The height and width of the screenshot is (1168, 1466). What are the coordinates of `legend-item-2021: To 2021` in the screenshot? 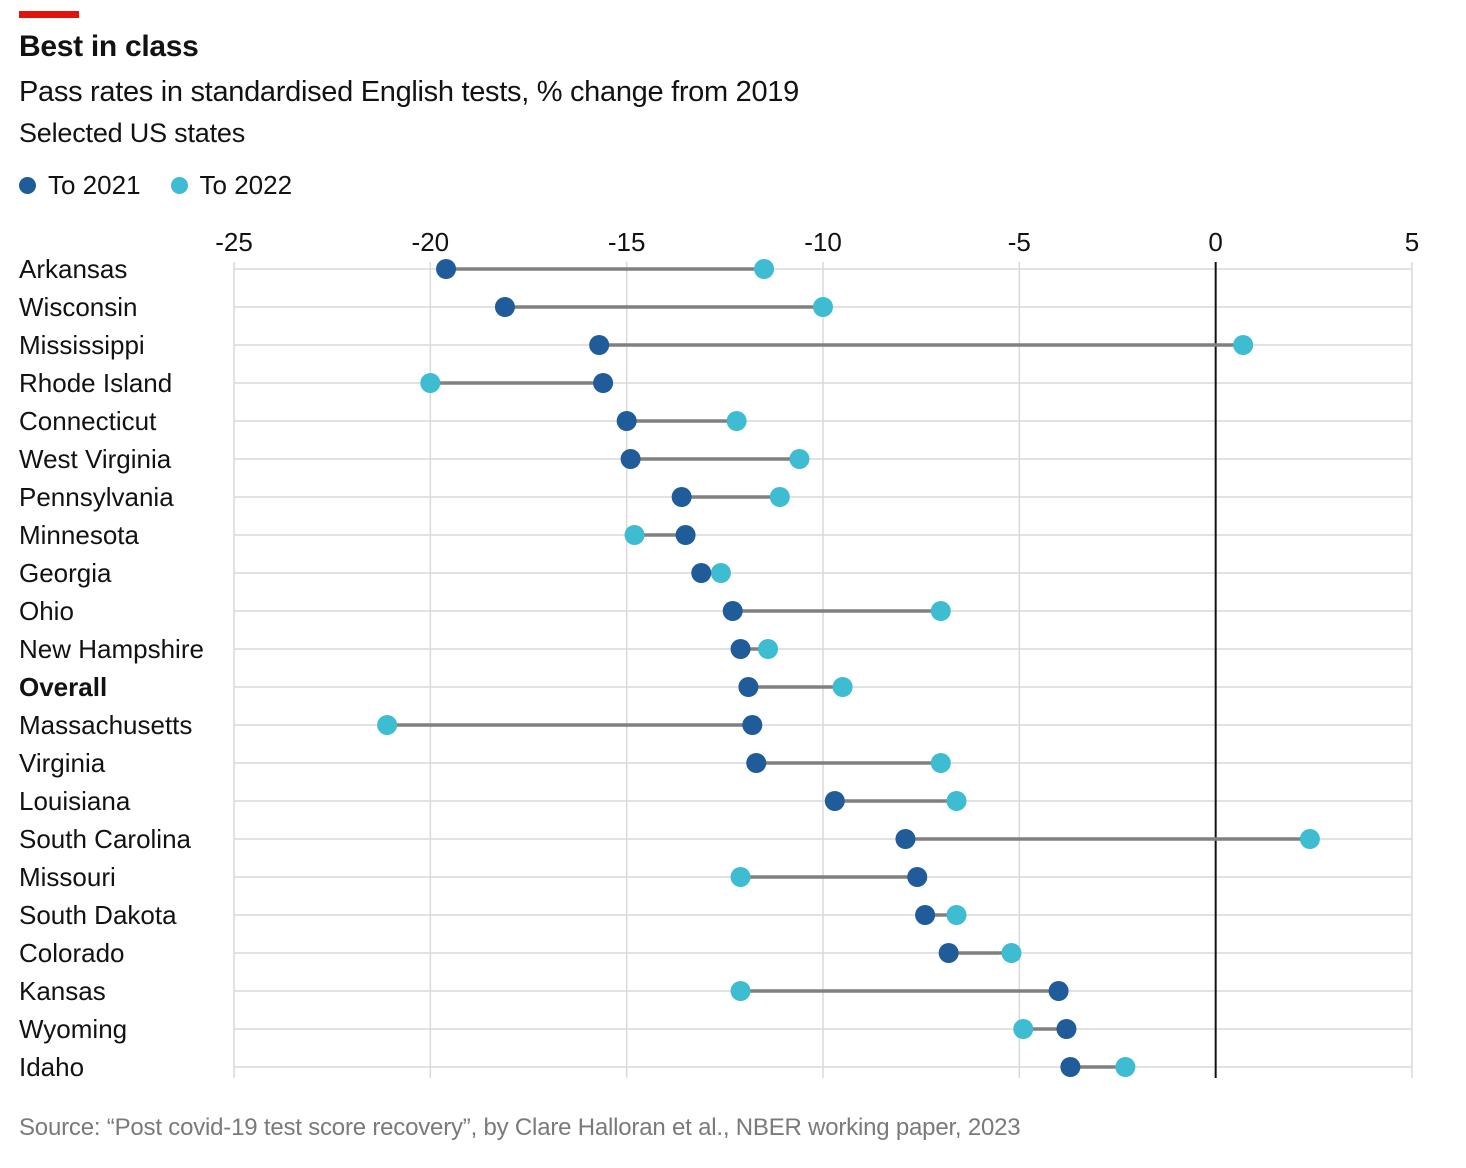 It's located at (80, 185).